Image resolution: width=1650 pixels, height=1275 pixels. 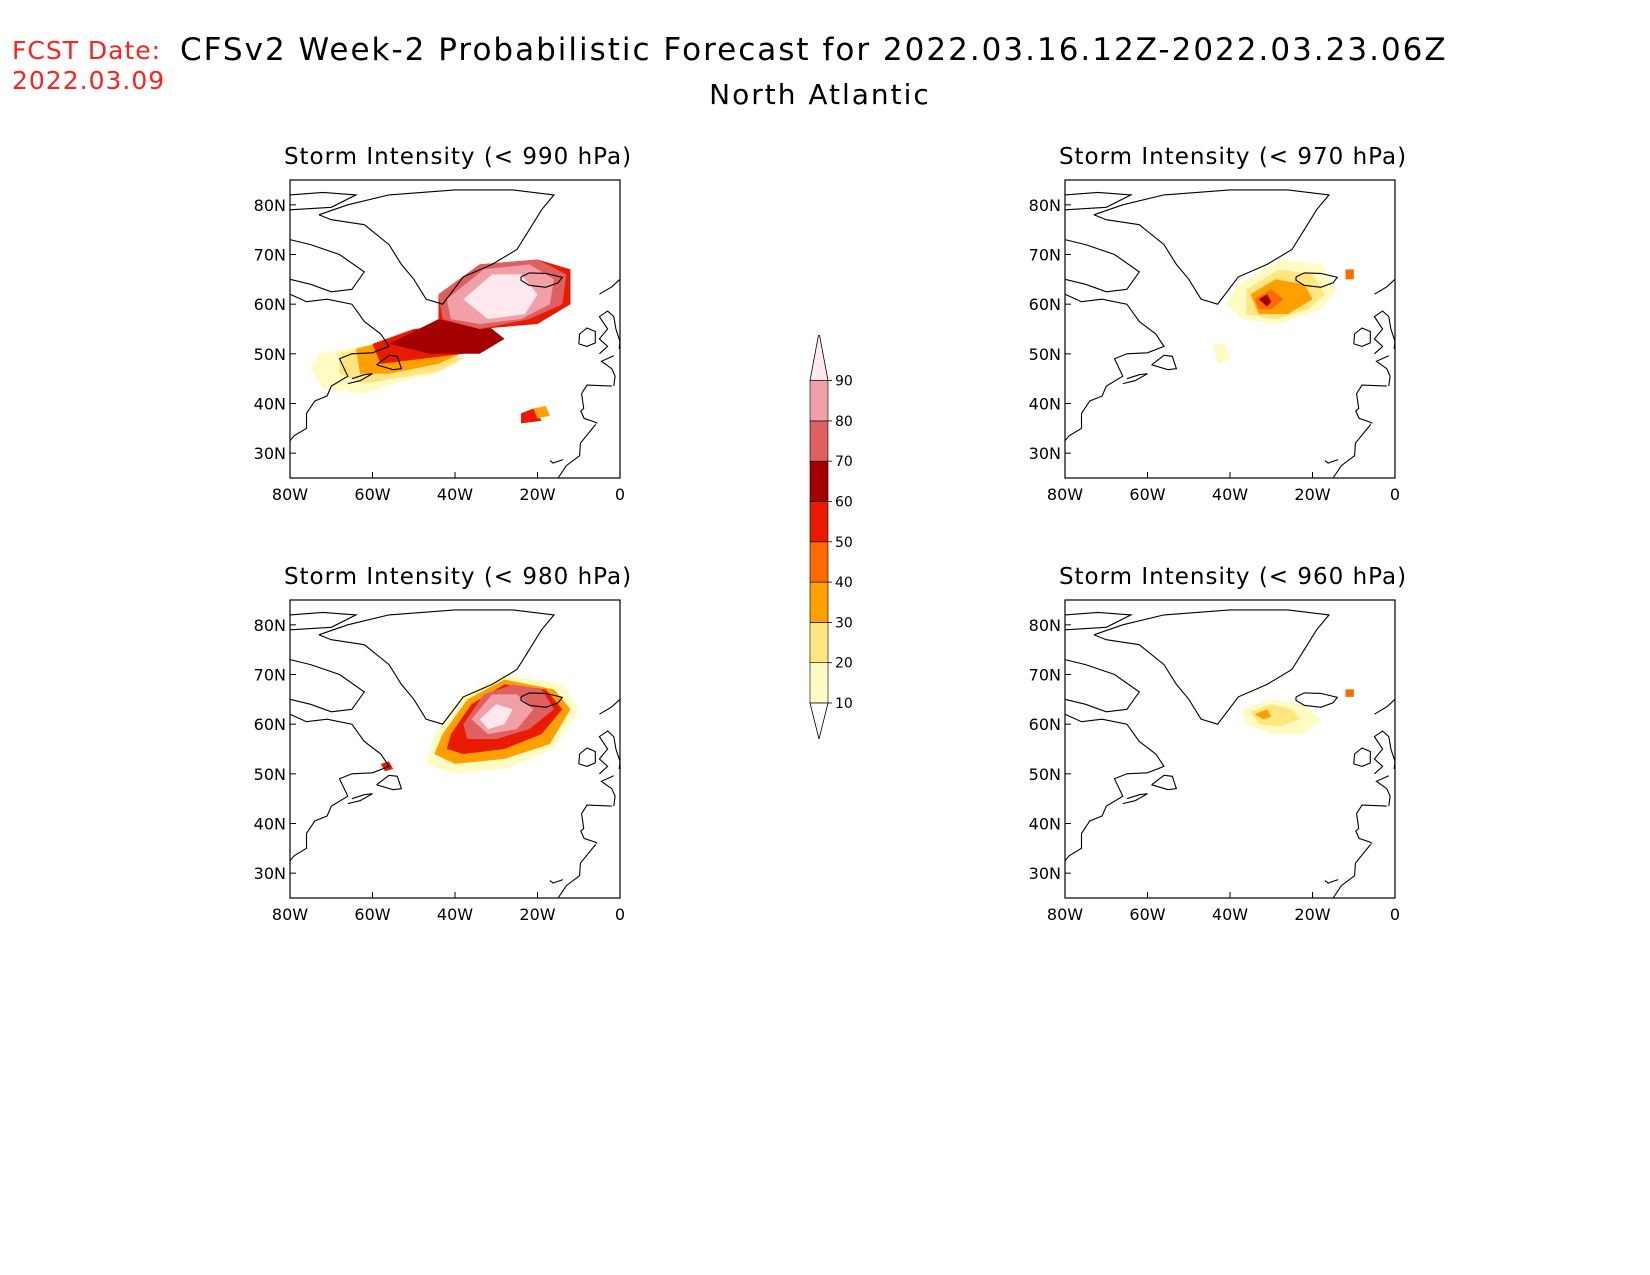 What do you see at coordinates (844, 623) in the screenshot?
I see `colorbar-label: 30` at bounding box center [844, 623].